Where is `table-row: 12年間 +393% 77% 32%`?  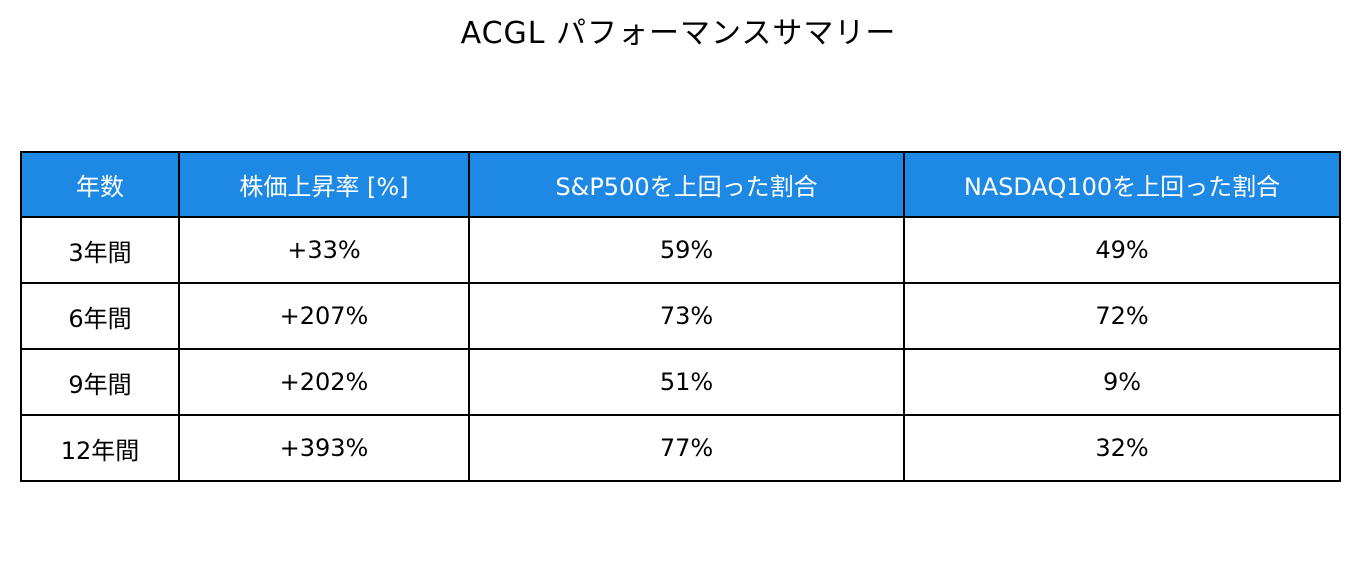 table-row: 12年間 +393% 77% 32% is located at coordinates (680, 448).